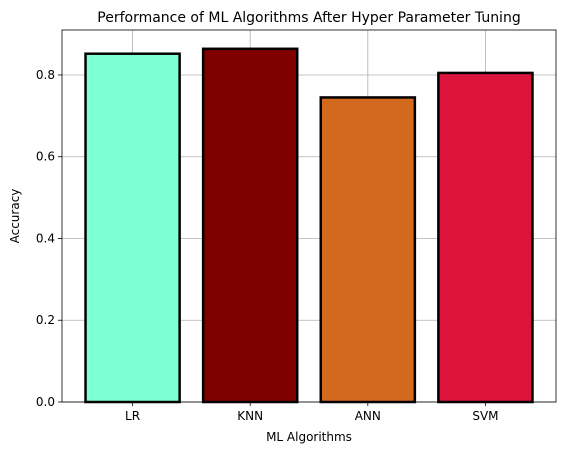  I want to click on x-tick-label: LR, so click(132, 416).